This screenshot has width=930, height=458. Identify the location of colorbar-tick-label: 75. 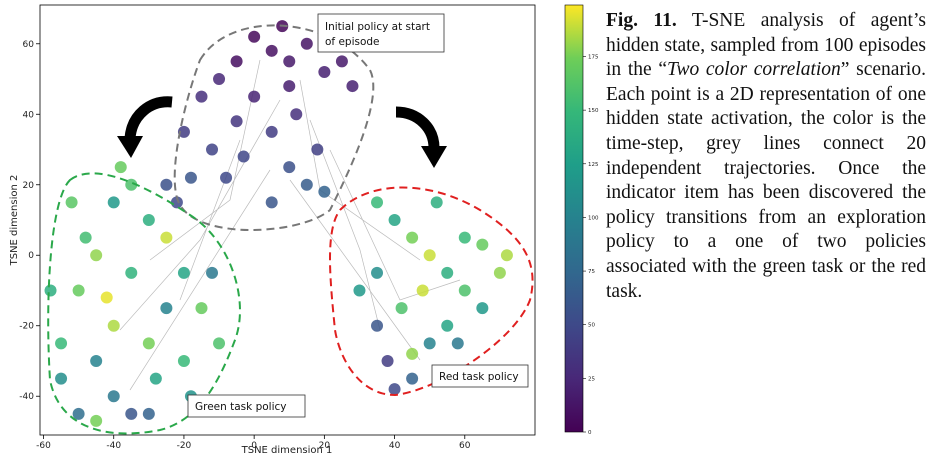
(591, 272).